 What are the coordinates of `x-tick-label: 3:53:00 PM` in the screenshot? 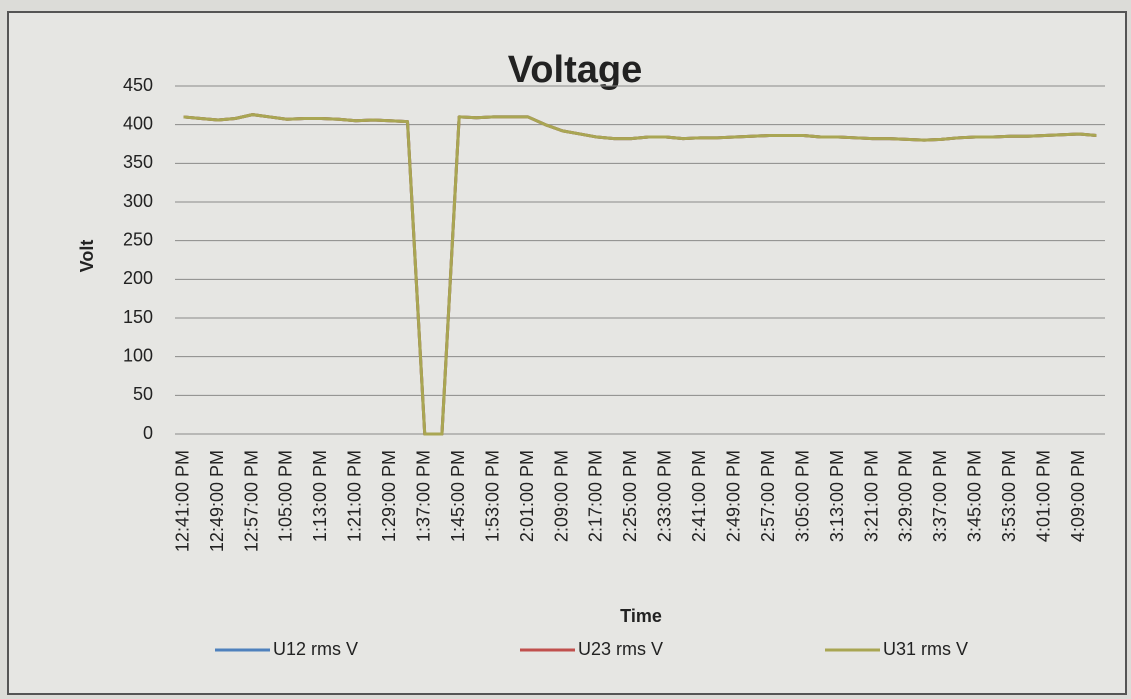 It's located at (1009, 496).